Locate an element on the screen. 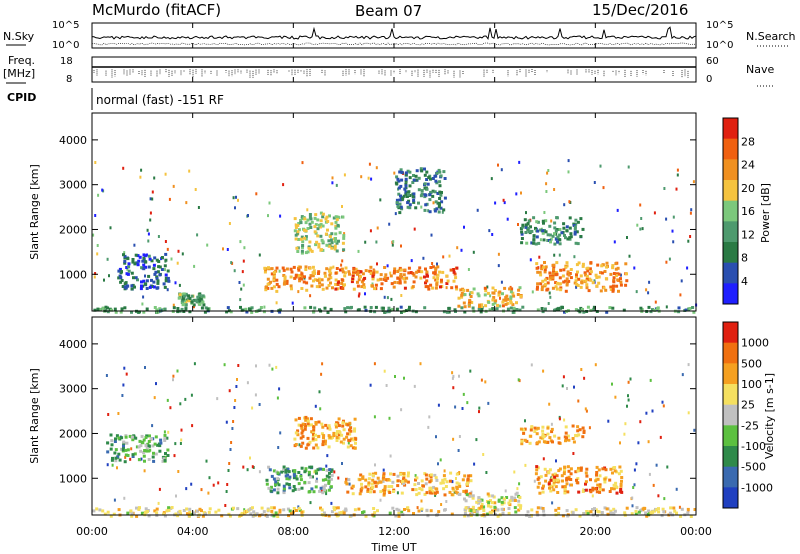  freq-right-tick-top: 60 is located at coordinates (712, 61).